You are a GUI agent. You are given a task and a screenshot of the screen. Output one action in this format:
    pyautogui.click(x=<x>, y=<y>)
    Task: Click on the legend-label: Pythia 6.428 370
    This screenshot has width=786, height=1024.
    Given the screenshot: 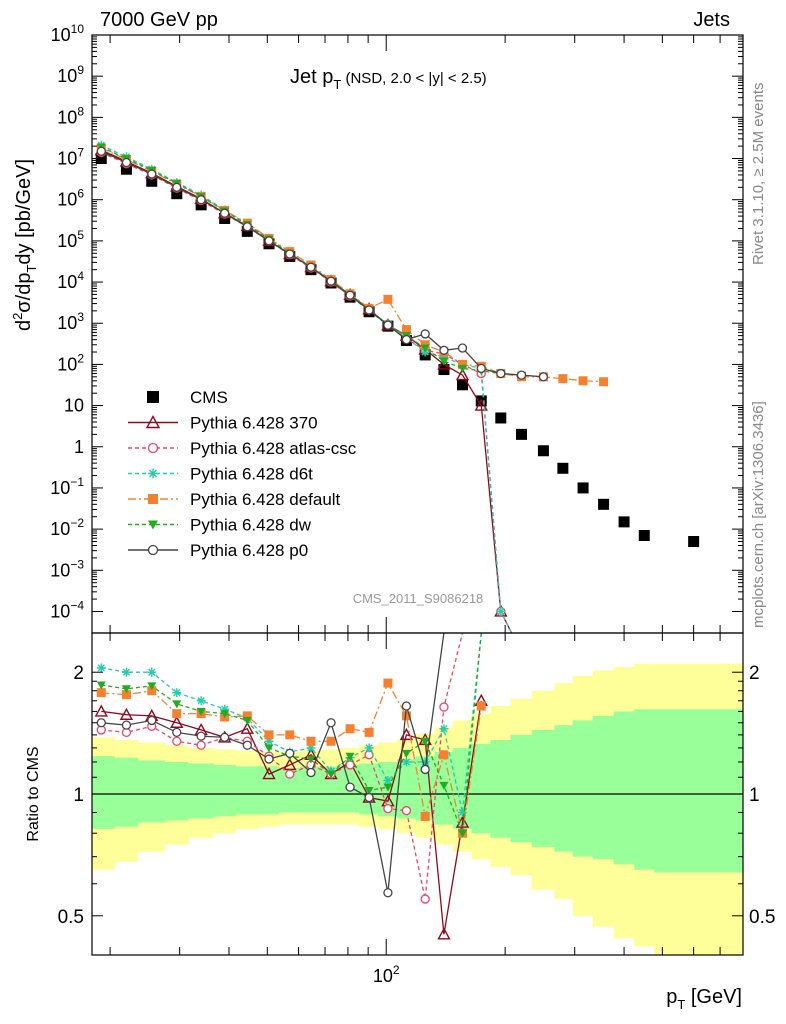 What is the action you would take?
    pyautogui.click(x=254, y=423)
    